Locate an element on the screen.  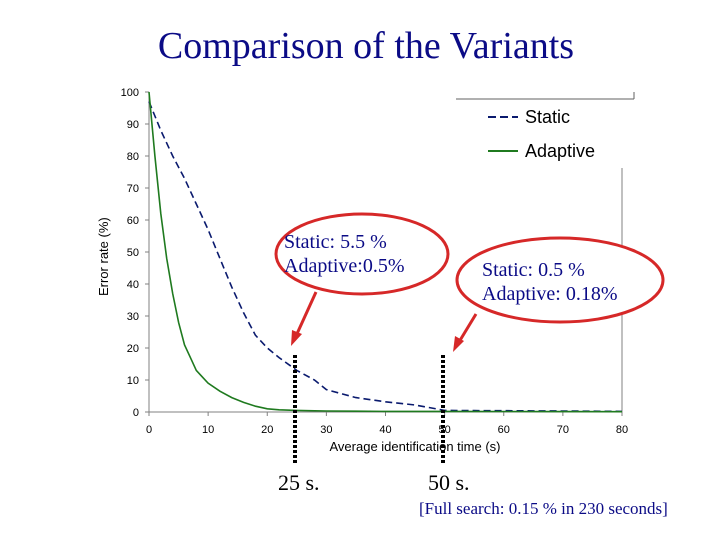
callout-2-ellipse is located at coordinates (560, 280).